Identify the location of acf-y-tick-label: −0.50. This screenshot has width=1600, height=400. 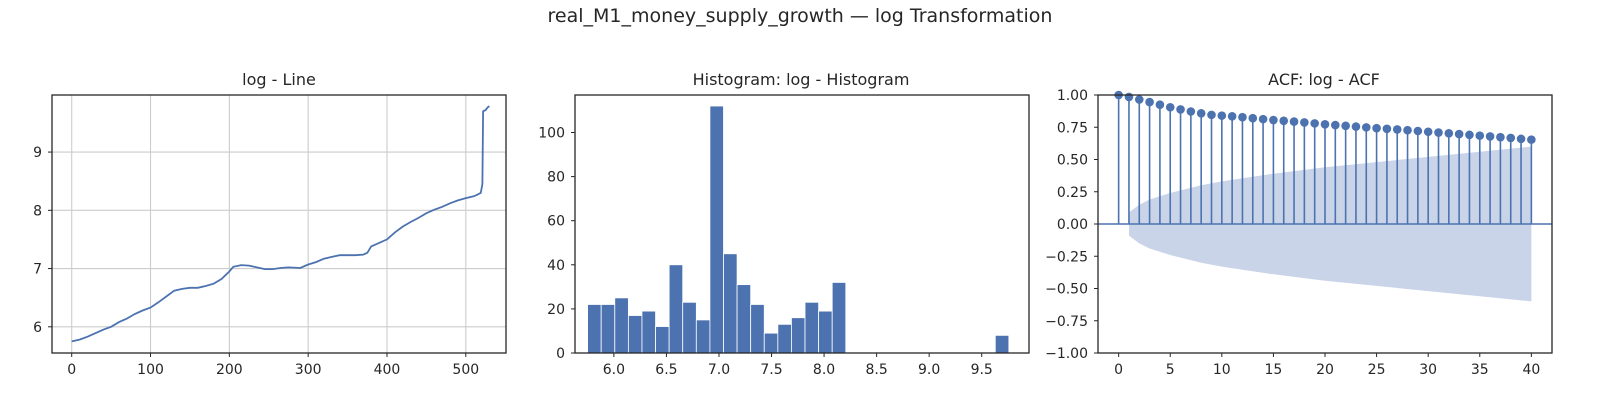
(1066, 290).